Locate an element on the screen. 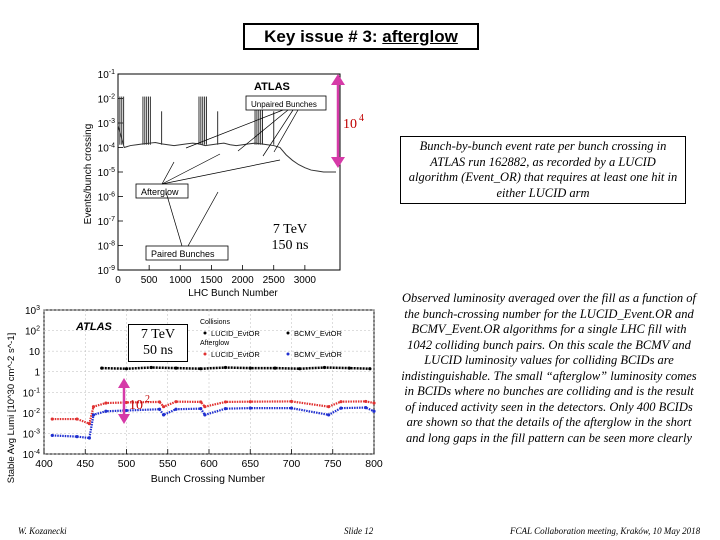  c2-xtick-label: 700 is located at coordinates (292, 464).